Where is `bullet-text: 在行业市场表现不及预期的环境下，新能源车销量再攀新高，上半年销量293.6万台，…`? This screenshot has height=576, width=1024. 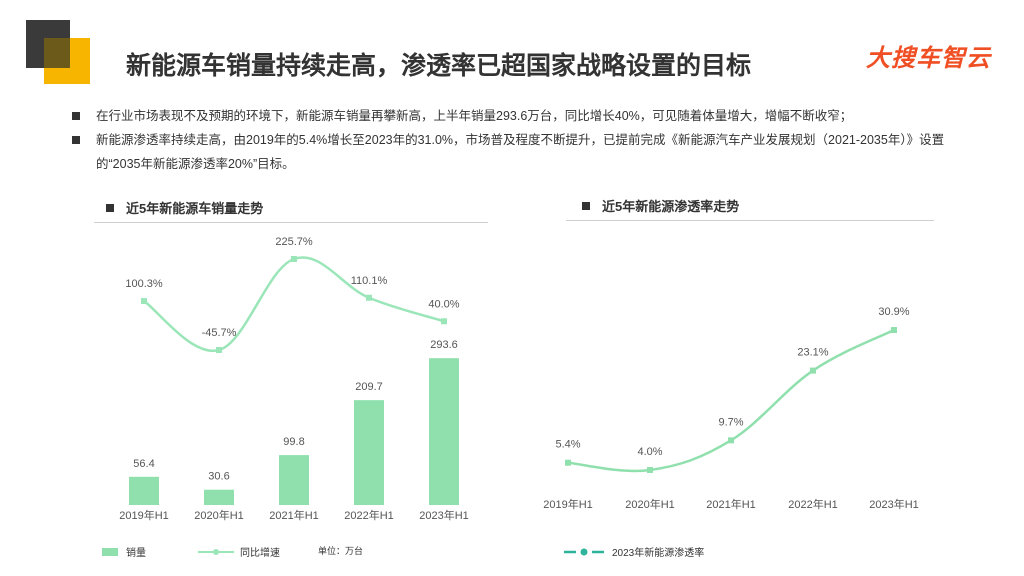
bullet-text: 在行业市场表现不及预期的环境下，新能源车销量再攀新高，上半年销量293.6万台，… is located at coordinates (474, 116).